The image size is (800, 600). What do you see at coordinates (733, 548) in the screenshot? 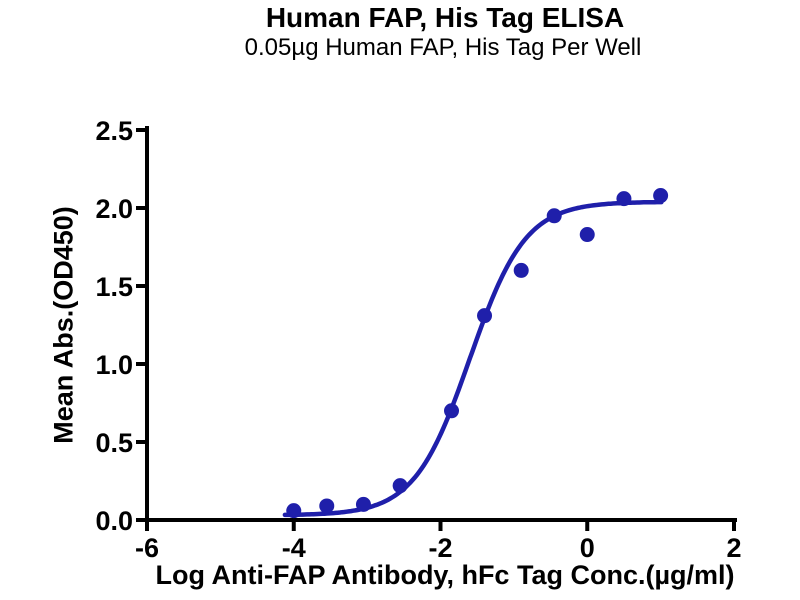
I see `x-tick-label: 2` at bounding box center [733, 548].